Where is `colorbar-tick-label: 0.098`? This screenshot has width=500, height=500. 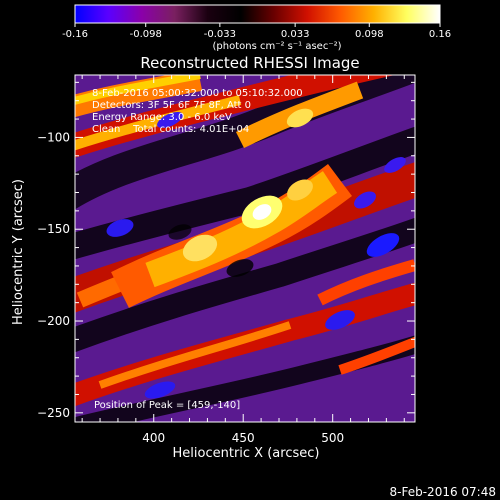
colorbar-tick-label: 0.098 is located at coordinates (369, 34).